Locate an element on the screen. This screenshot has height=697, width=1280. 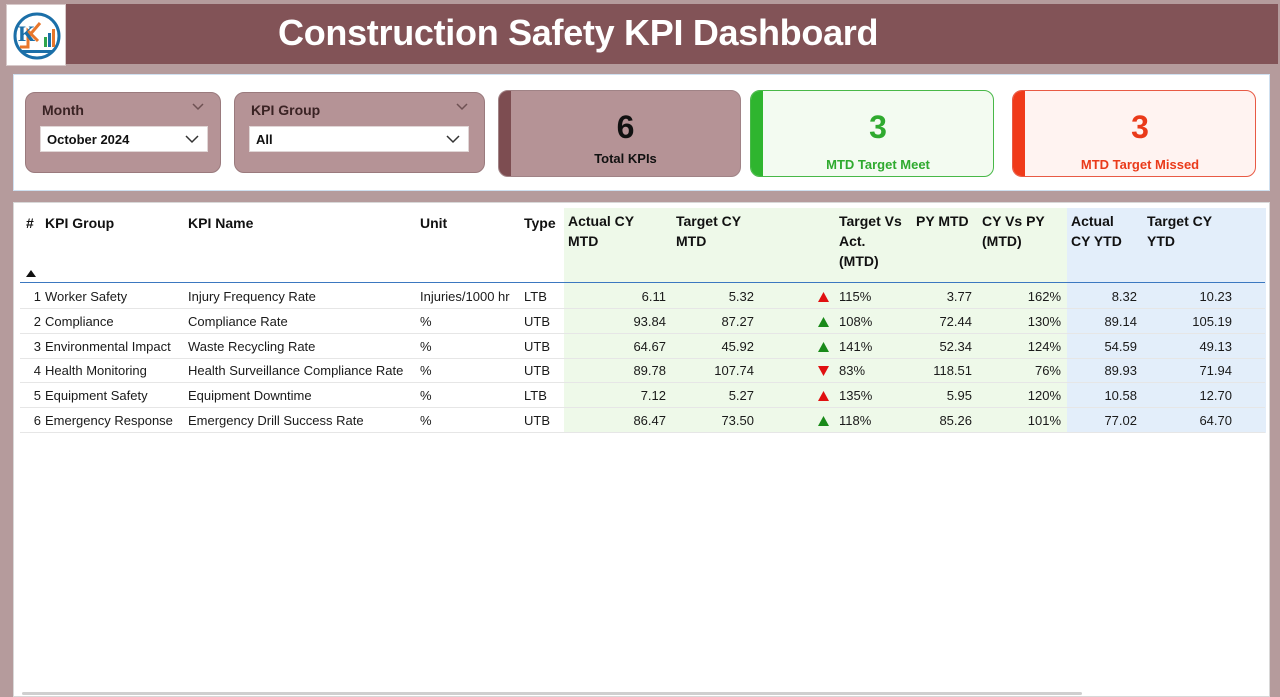
cell-group: Environmental Impact is located at coordinates (108, 346).